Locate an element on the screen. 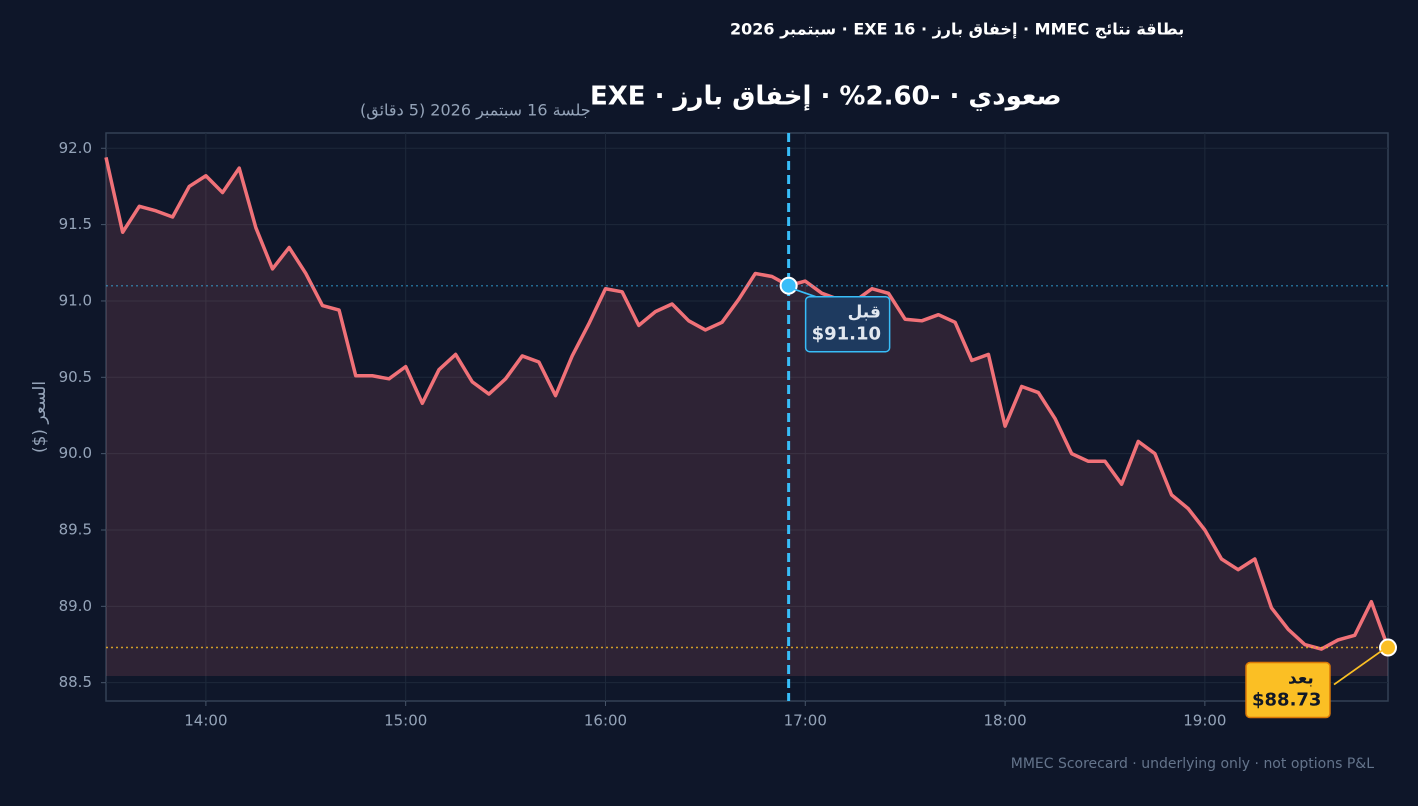 This screenshot has width=1418, height=806. y-tick-label: 89.5 is located at coordinates (75, 529).